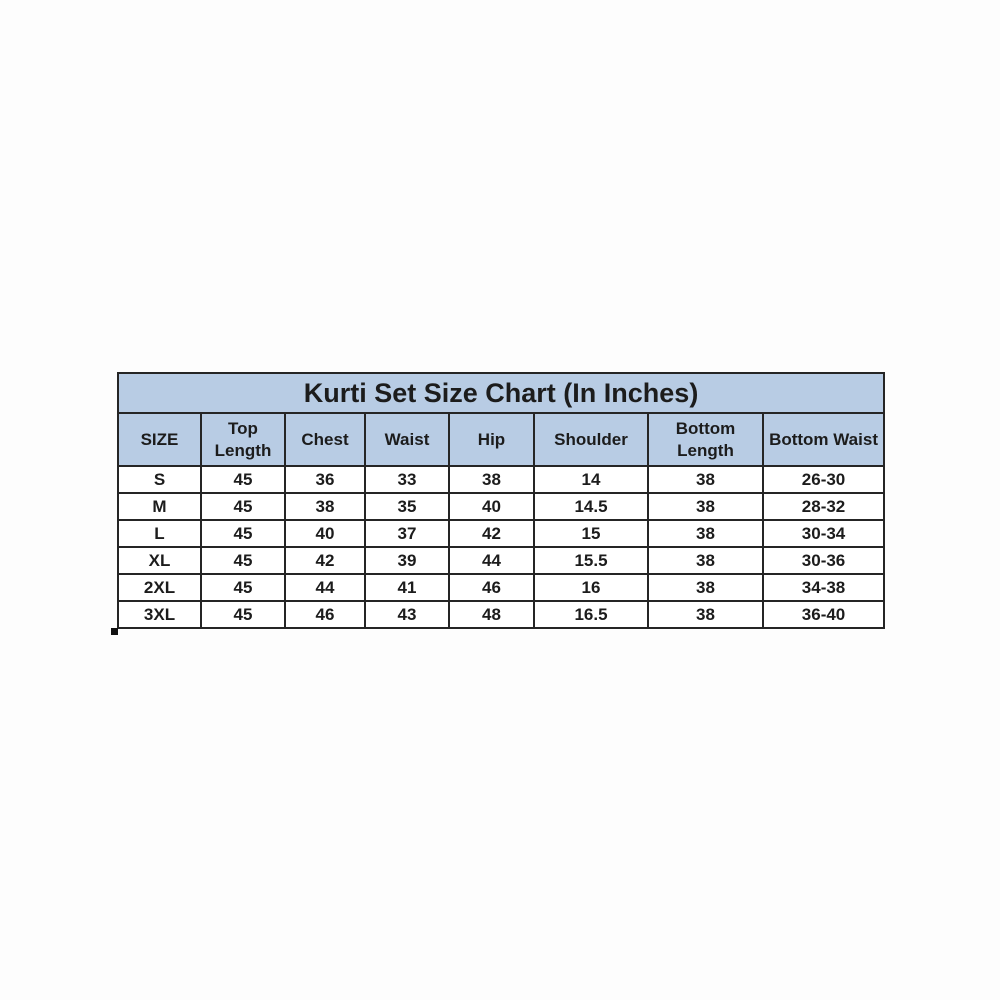  Describe the element at coordinates (705, 439) in the screenshot. I see `column-header: Bottom Length` at that location.